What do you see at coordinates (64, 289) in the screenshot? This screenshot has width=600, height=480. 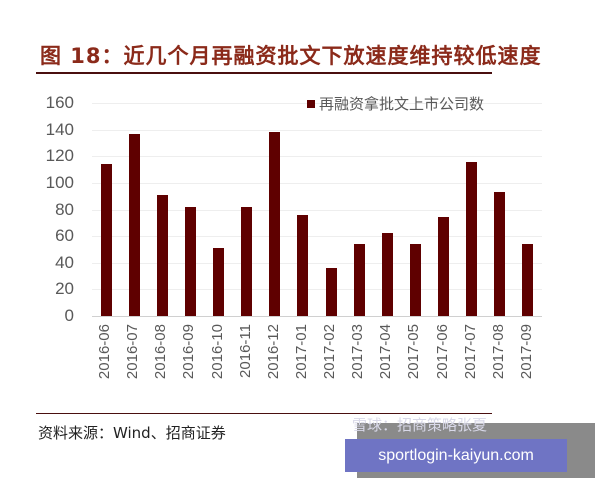 I see `y-tick-label: 20` at bounding box center [64, 289].